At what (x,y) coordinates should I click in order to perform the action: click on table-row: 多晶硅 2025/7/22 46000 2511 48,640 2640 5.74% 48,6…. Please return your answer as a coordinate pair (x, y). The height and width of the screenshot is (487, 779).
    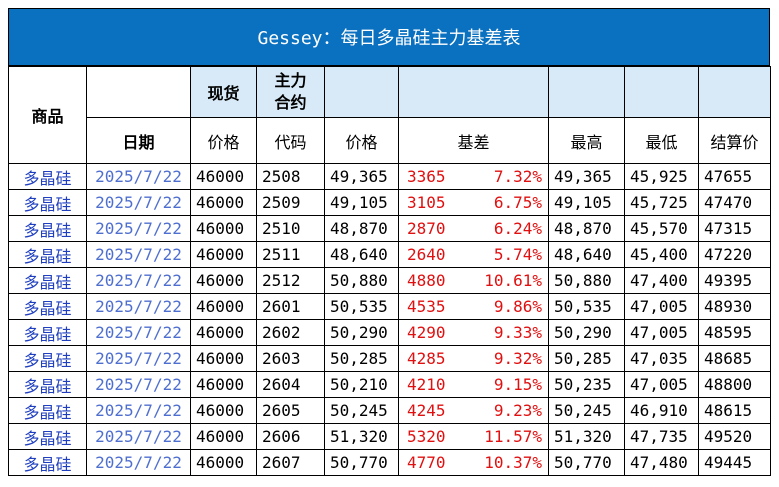
    Looking at the image, I should click on (389, 254).